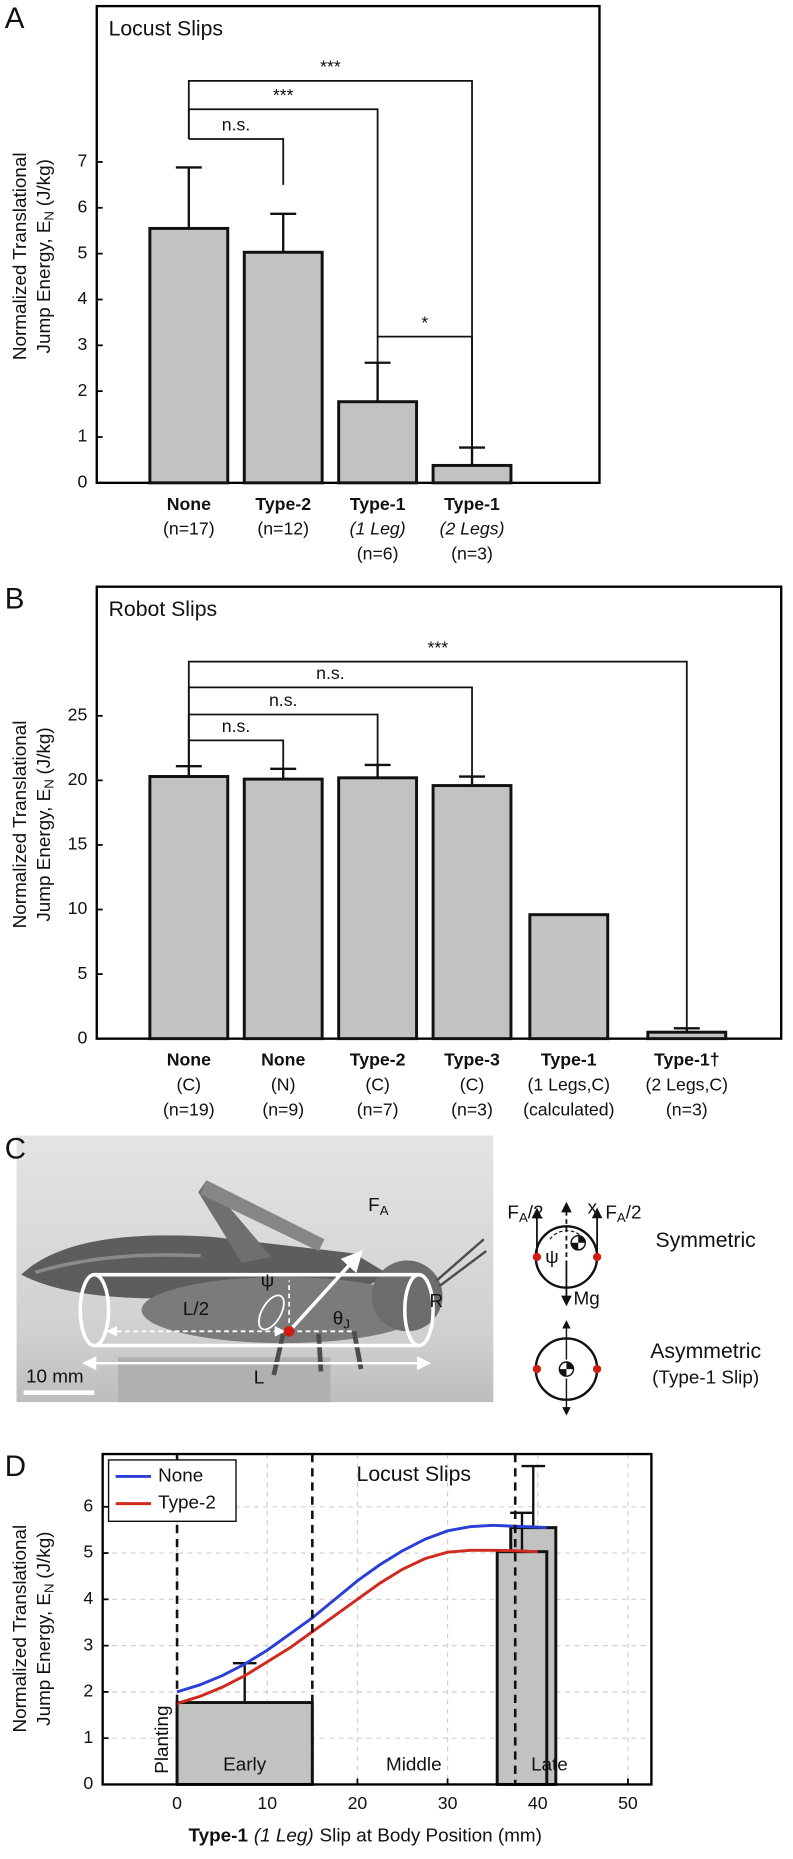 This screenshot has height=1859, width=793. Describe the element at coordinates (283, 1109) in the screenshot. I see `x-tick-label: (n=9)` at that location.